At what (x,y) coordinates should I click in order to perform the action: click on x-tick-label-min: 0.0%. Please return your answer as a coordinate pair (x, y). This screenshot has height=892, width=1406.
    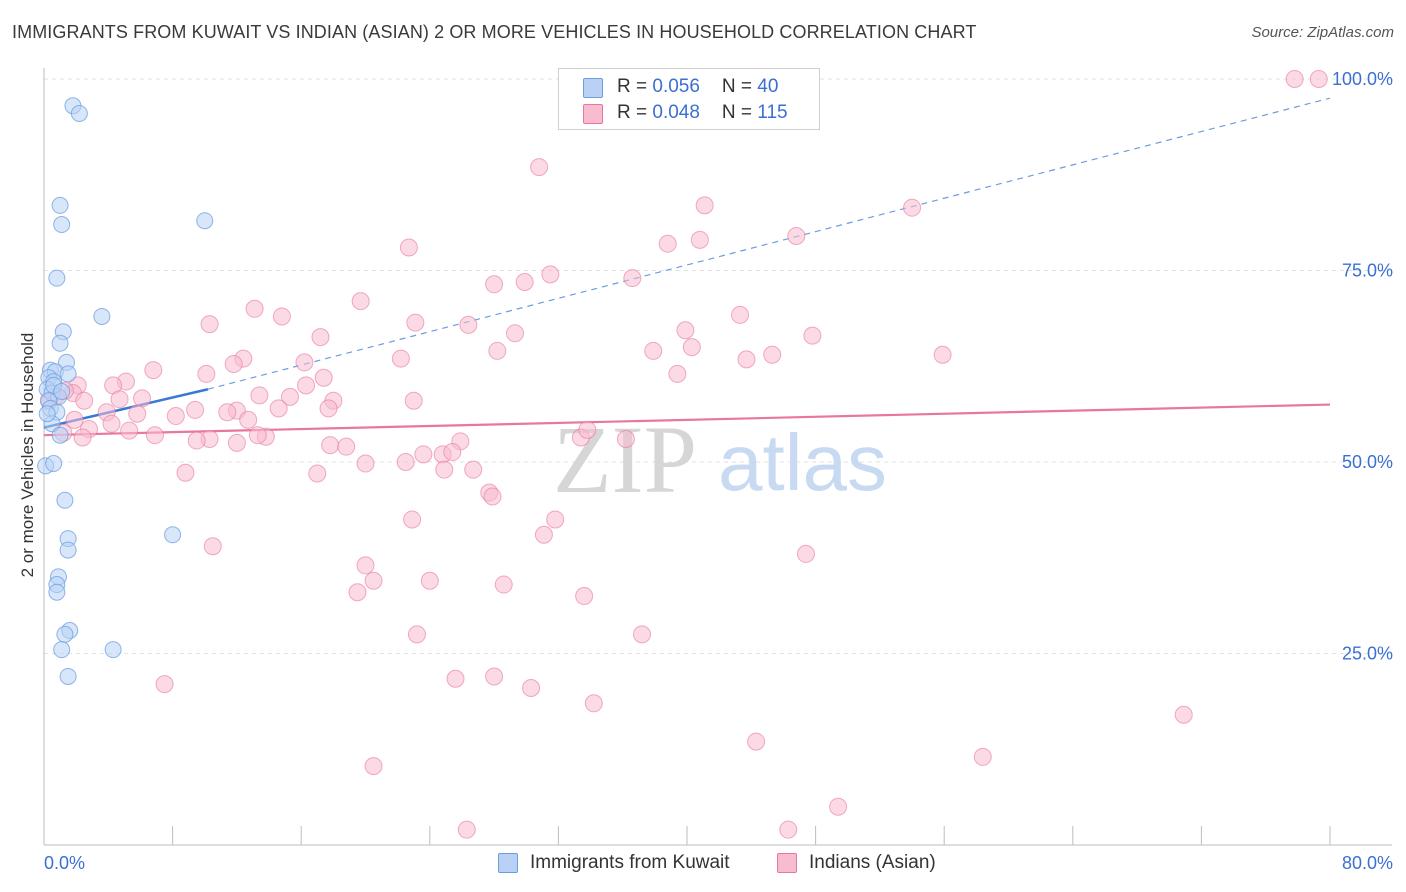
    Looking at the image, I should click on (64, 863).